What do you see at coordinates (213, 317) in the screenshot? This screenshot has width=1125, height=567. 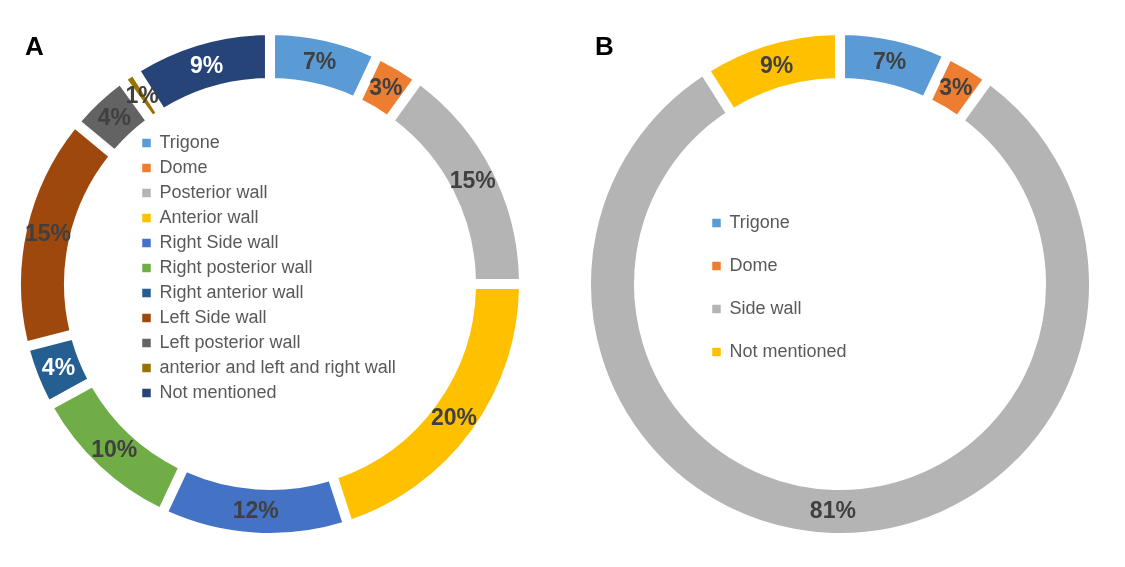 I see `legend-label: Left Side wall` at bounding box center [213, 317].